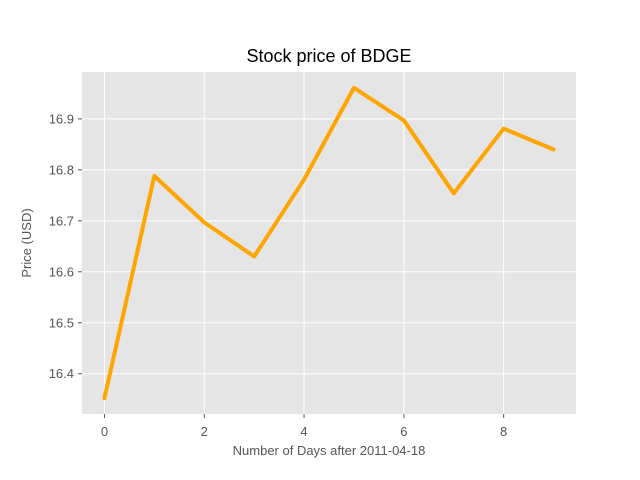 This screenshot has height=480, width=640. What do you see at coordinates (61, 169) in the screenshot?
I see `y-tick-label: 16.8` at bounding box center [61, 169].